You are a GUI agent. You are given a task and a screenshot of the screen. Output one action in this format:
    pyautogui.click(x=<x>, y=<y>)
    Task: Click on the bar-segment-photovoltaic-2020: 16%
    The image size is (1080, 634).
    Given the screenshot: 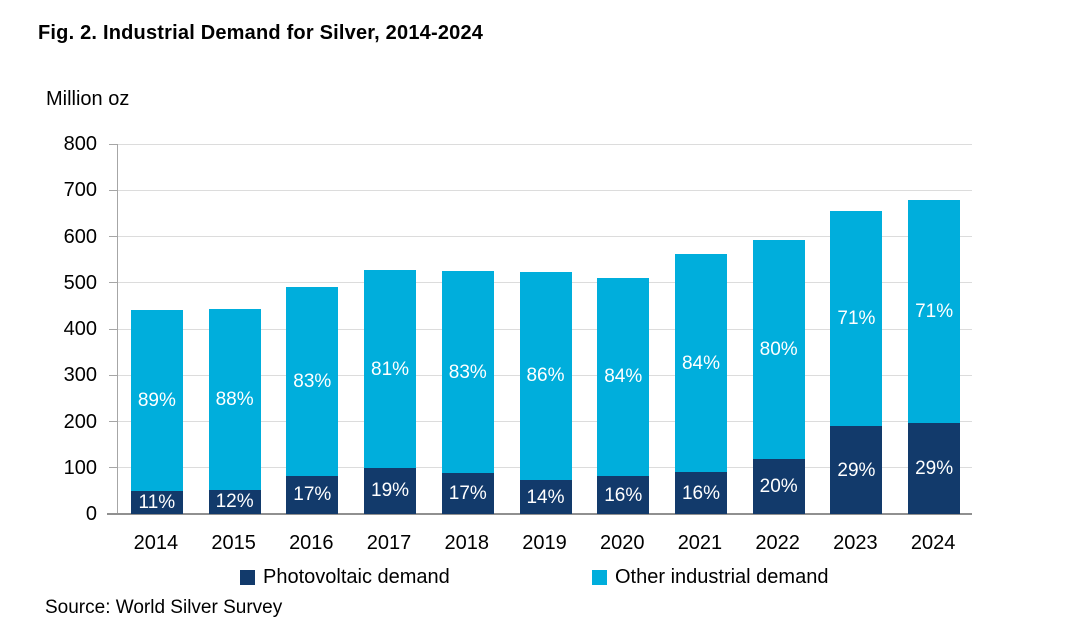 What is the action you would take?
    pyautogui.click(x=623, y=495)
    